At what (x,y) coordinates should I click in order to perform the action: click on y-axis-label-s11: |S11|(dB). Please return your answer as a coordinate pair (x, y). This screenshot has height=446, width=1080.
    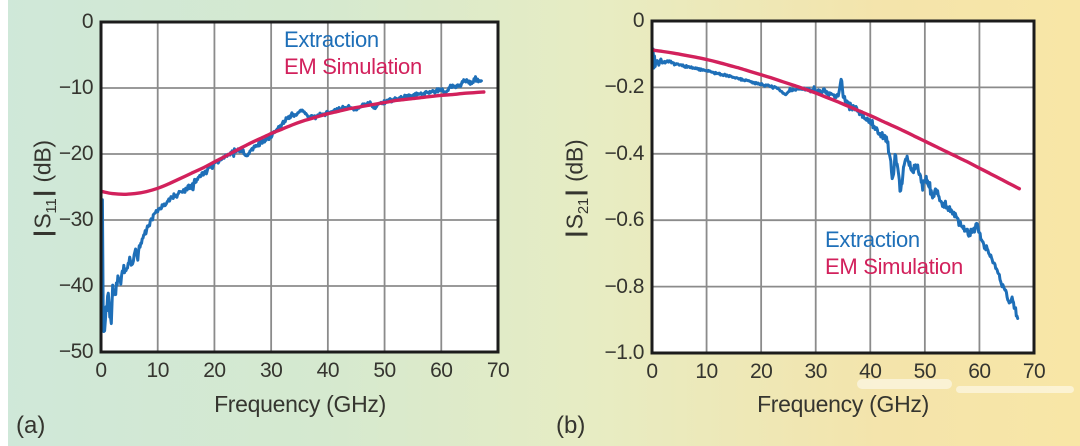
    Looking at the image, I should click on (45, 190).